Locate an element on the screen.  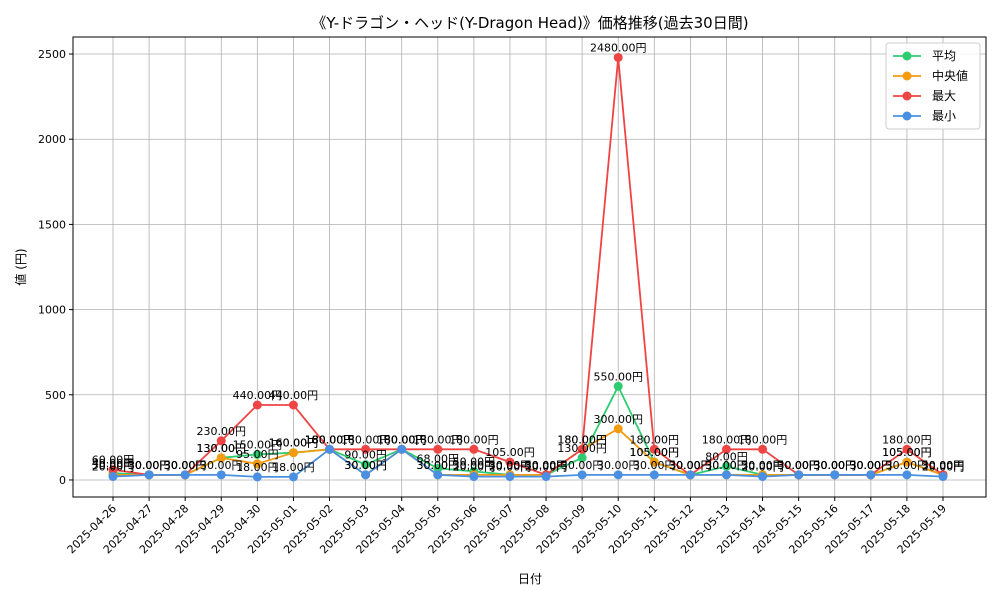
data-label: 230.00円 is located at coordinates (222, 431).